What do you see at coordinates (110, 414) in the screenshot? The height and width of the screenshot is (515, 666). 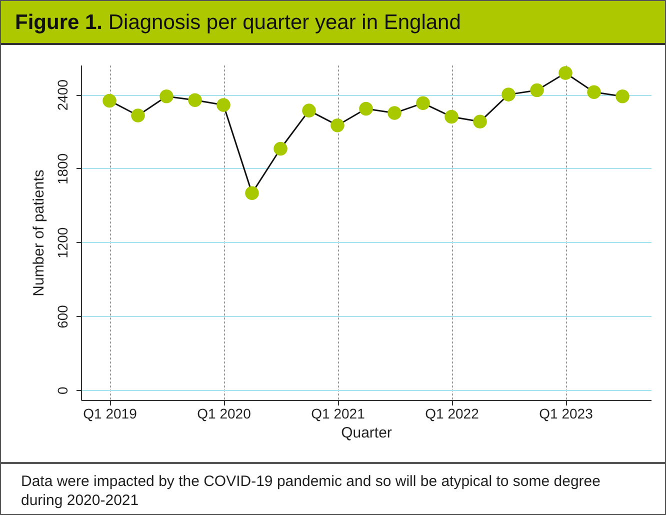 I see `x-tick-label: Q1 2019` at bounding box center [110, 414].